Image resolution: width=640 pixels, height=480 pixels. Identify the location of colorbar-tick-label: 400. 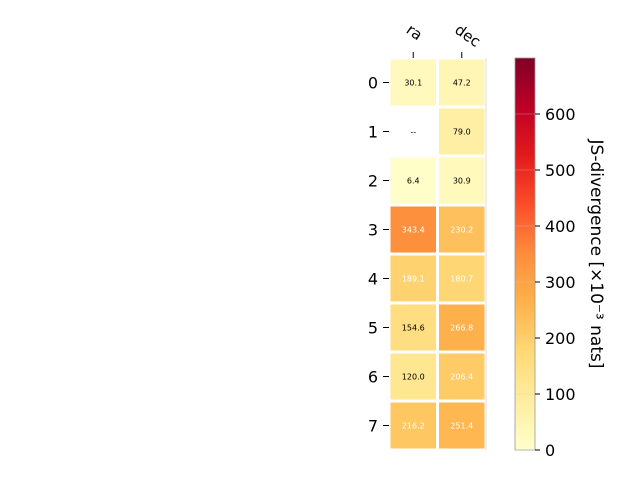
(560, 226).